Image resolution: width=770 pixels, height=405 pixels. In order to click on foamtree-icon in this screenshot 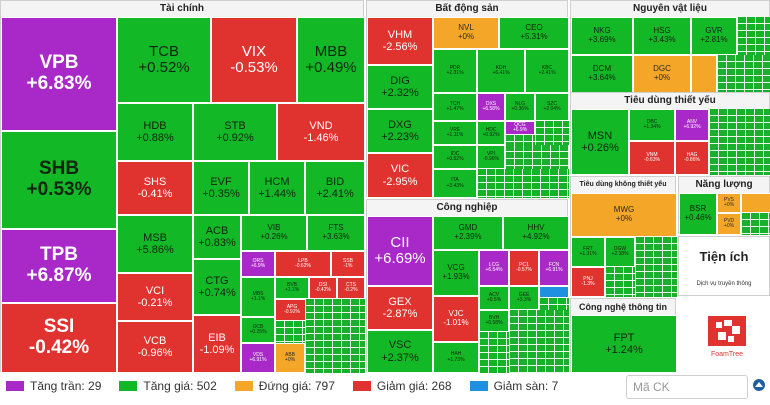, I will do `click(759, 385)`.